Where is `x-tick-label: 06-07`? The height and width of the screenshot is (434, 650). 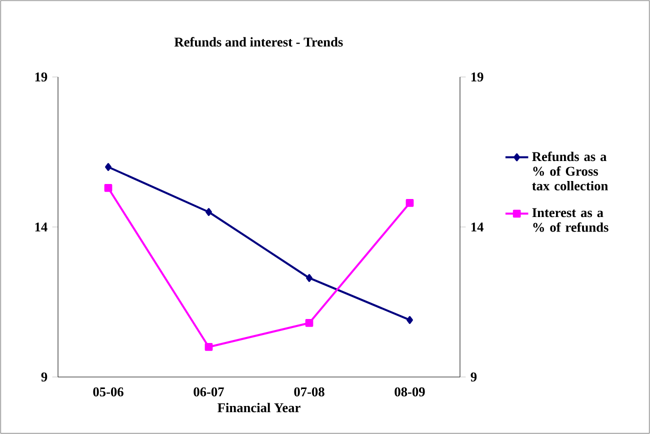 x-tick-label: 06-07 is located at coordinates (209, 391).